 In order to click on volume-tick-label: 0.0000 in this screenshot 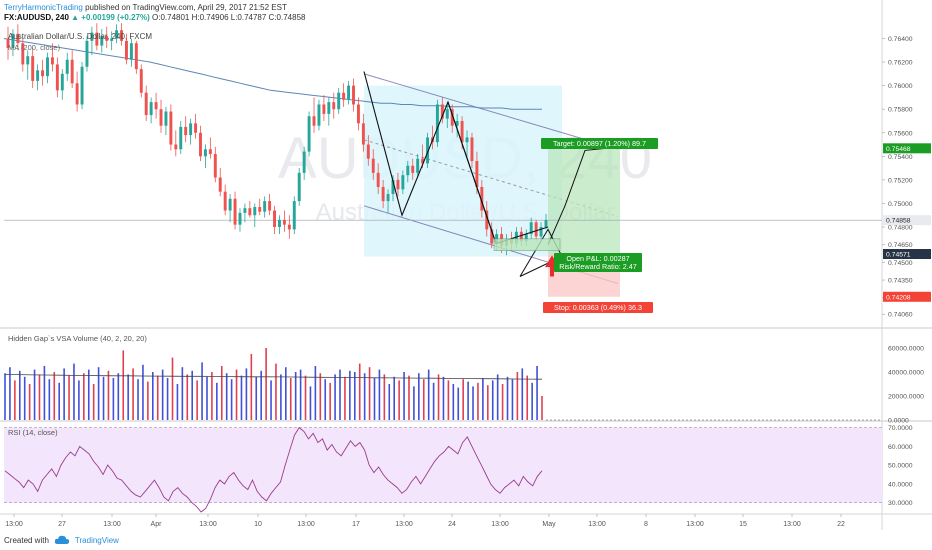, I will do `click(898, 421)`.